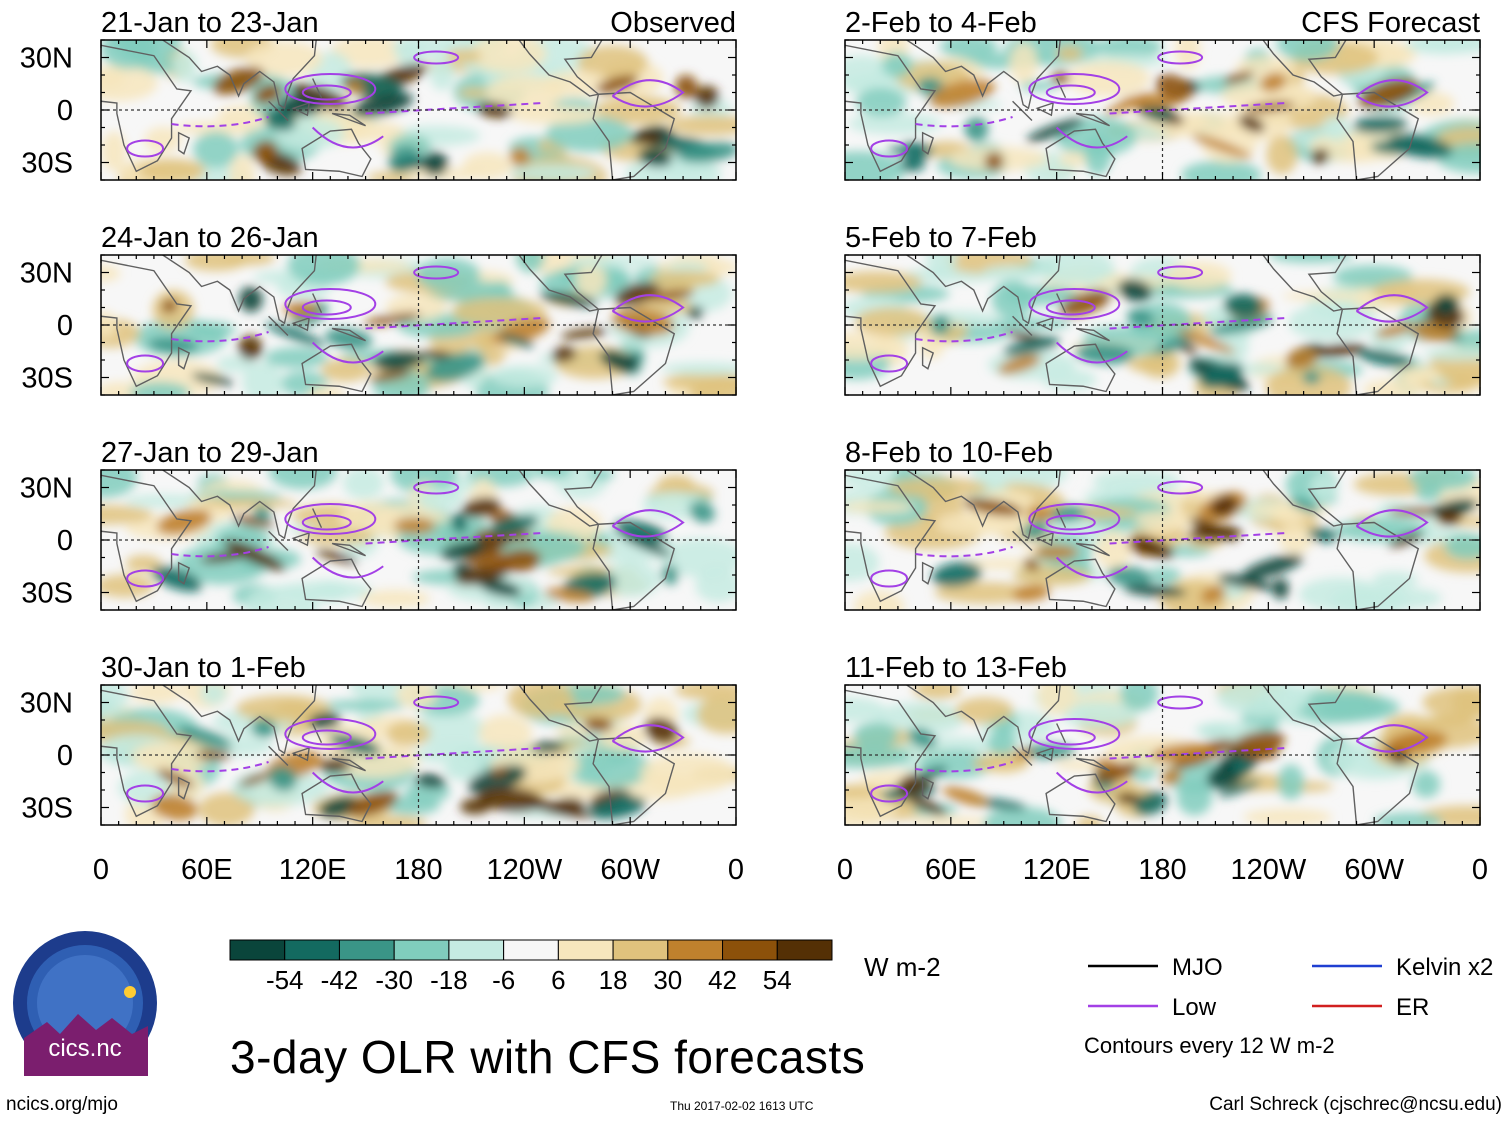  What do you see at coordinates (673, 23) in the screenshot?
I see `panel-column-header: Observed` at bounding box center [673, 23].